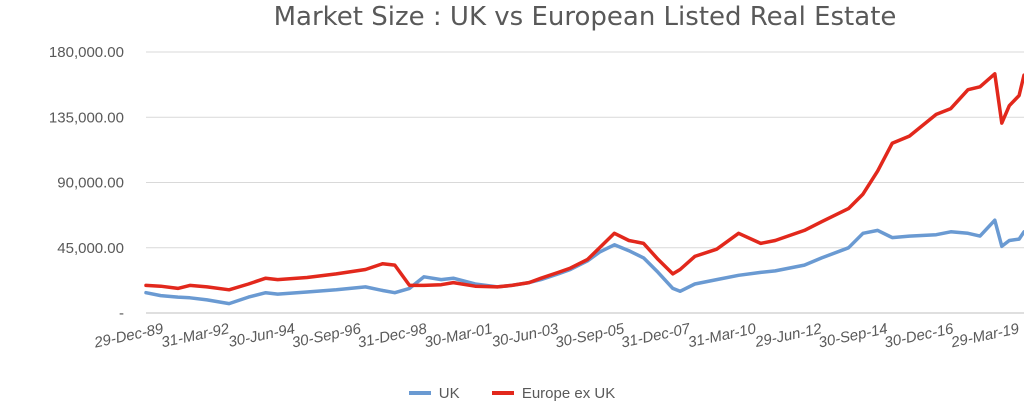 Image resolution: width=1024 pixels, height=407 pixels. What do you see at coordinates (129, 336) in the screenshot?
I see `x-tick-label: 29-Dec-89` at bounding box center [129, 336].